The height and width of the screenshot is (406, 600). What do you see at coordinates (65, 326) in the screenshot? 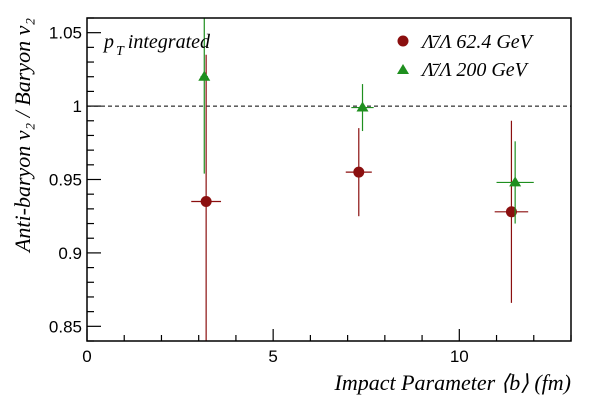
I see `y-tick-label: 0.85` at bounding box center [65, 326].